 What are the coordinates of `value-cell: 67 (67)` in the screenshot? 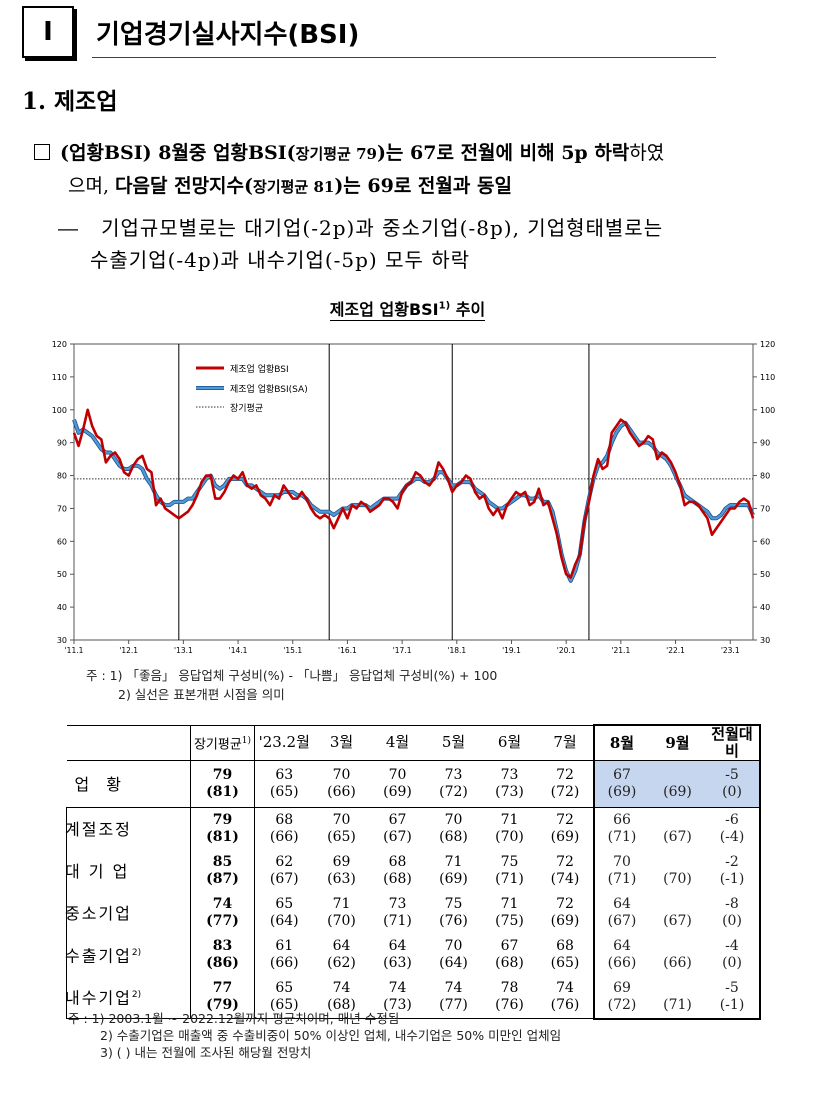 It's located at (397, 828).